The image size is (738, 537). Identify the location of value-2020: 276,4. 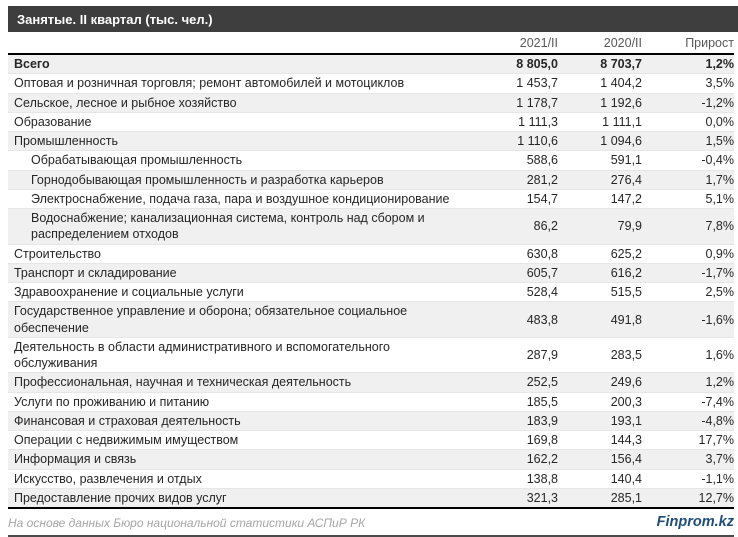
(626, 179).